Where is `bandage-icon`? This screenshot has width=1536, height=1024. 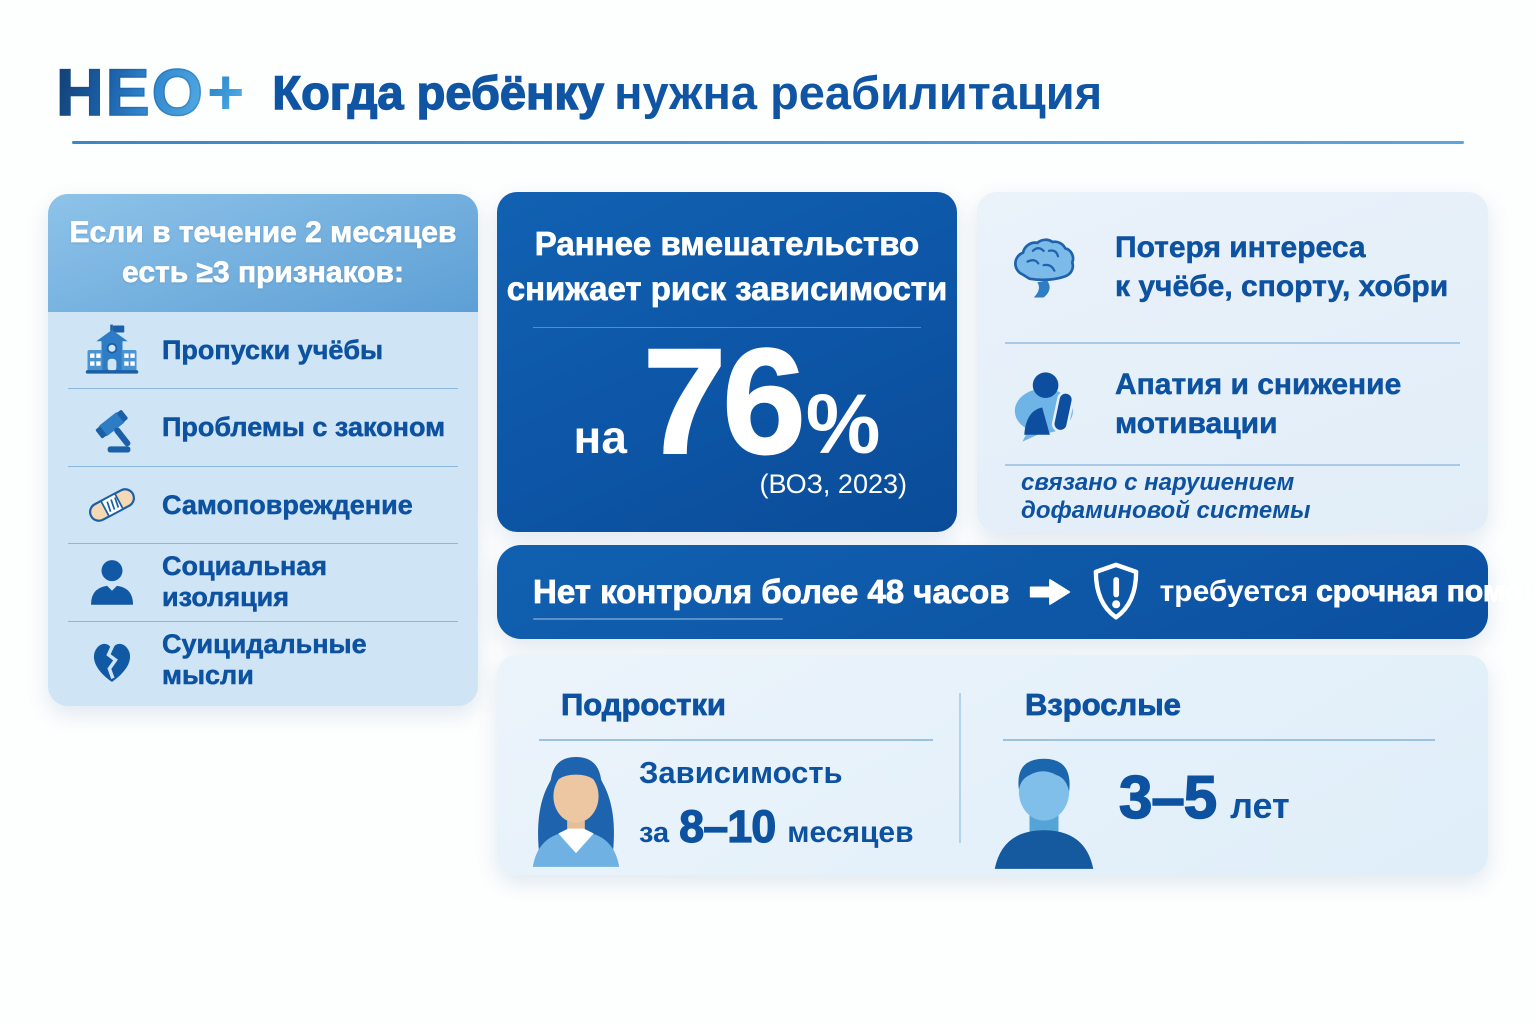
bandage-icon is located at coordinates (112, 505).